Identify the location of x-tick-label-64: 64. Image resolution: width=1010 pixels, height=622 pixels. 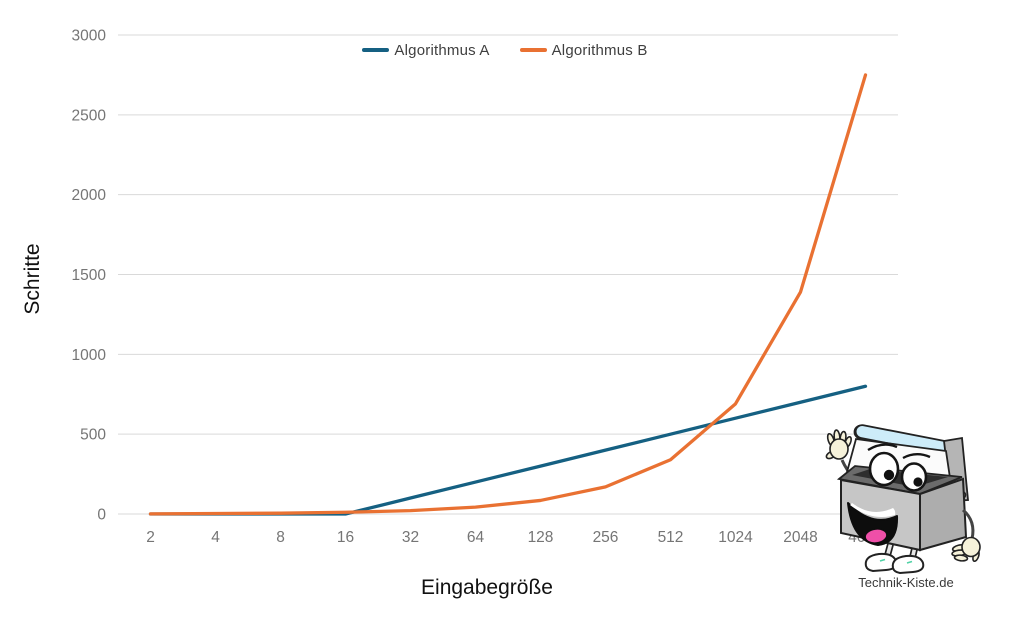
(476, 537).